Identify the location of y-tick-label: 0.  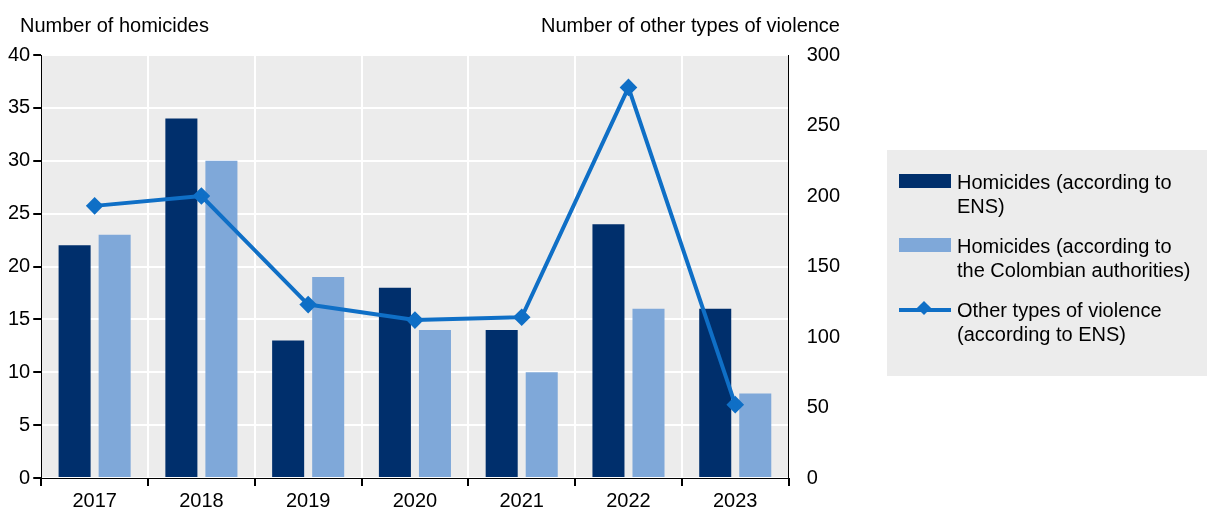
(25, 476).